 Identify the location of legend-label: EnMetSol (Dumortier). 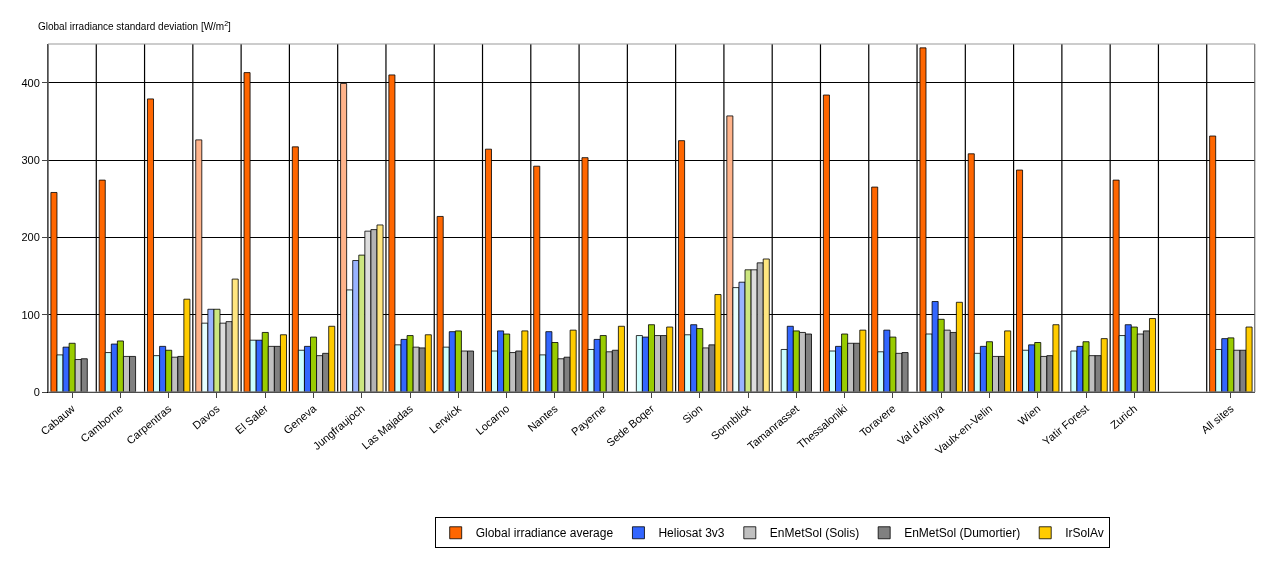
(962, 533).